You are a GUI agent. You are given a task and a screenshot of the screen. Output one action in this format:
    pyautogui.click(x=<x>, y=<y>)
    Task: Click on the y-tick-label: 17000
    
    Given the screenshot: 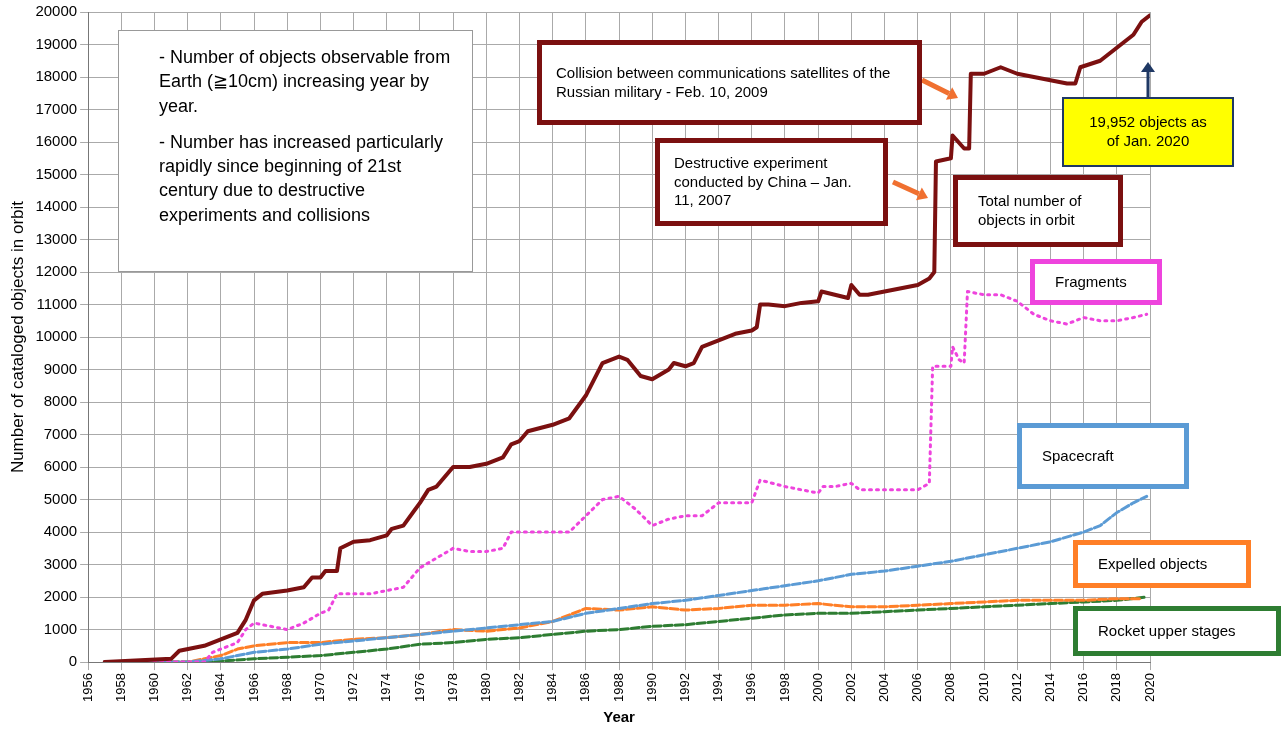 What is the action you would take?
    pyautogui.click(x=56, y=108)
    